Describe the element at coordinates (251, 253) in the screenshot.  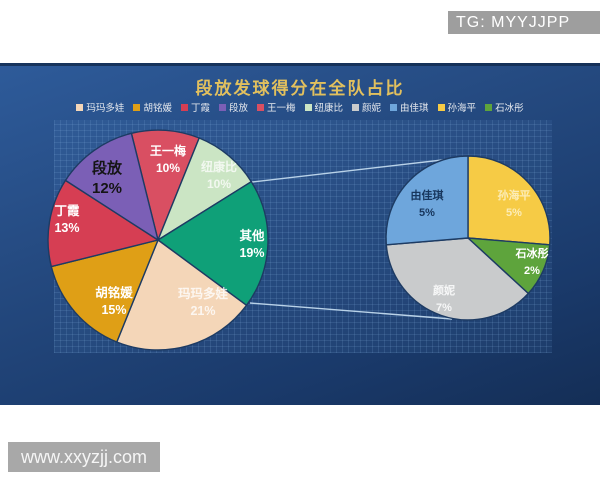
I see `pie-slice-label: 19%` at that location.